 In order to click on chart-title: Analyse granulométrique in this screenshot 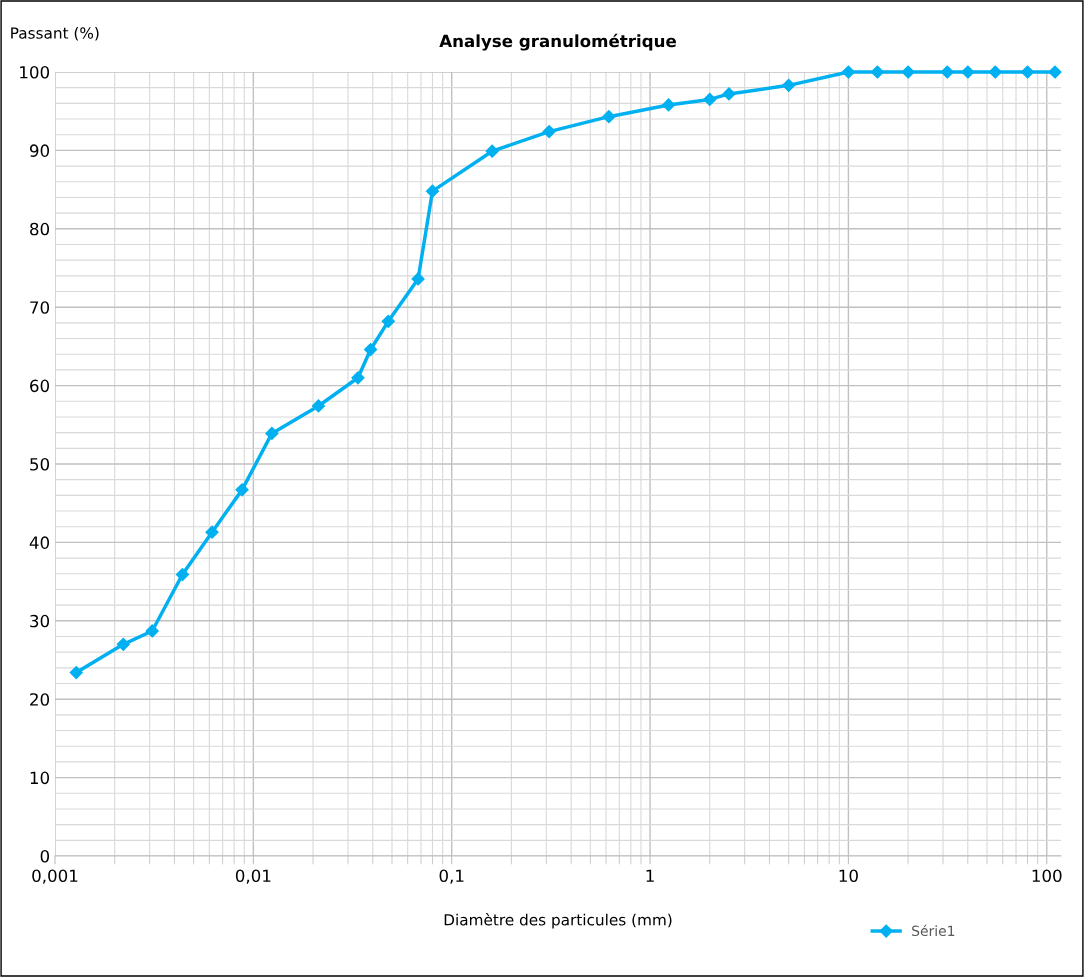, I will do `click(557, 42)`.